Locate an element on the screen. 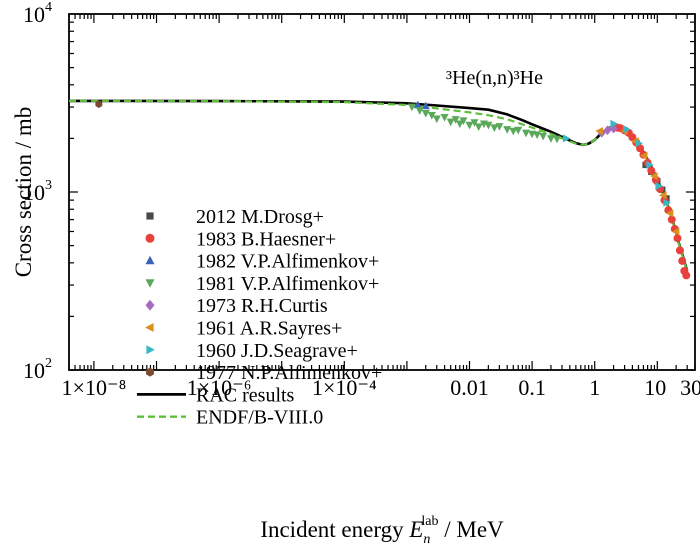 Image resolution: width=700 pixels, height=553 pixels. y-tick-label: 10⁴ is located at coordinates (37, 13).